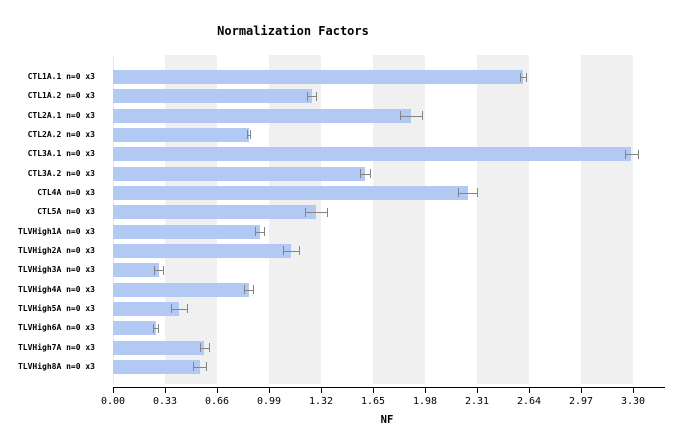 The height and width of the screenshot is (446, 682). I want to click on x-tick-label: 0.99, so click(269, 401).